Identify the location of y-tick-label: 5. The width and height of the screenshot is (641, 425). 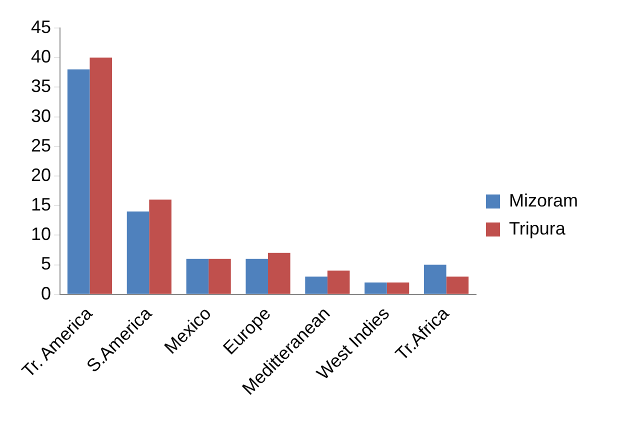
(46, 264).